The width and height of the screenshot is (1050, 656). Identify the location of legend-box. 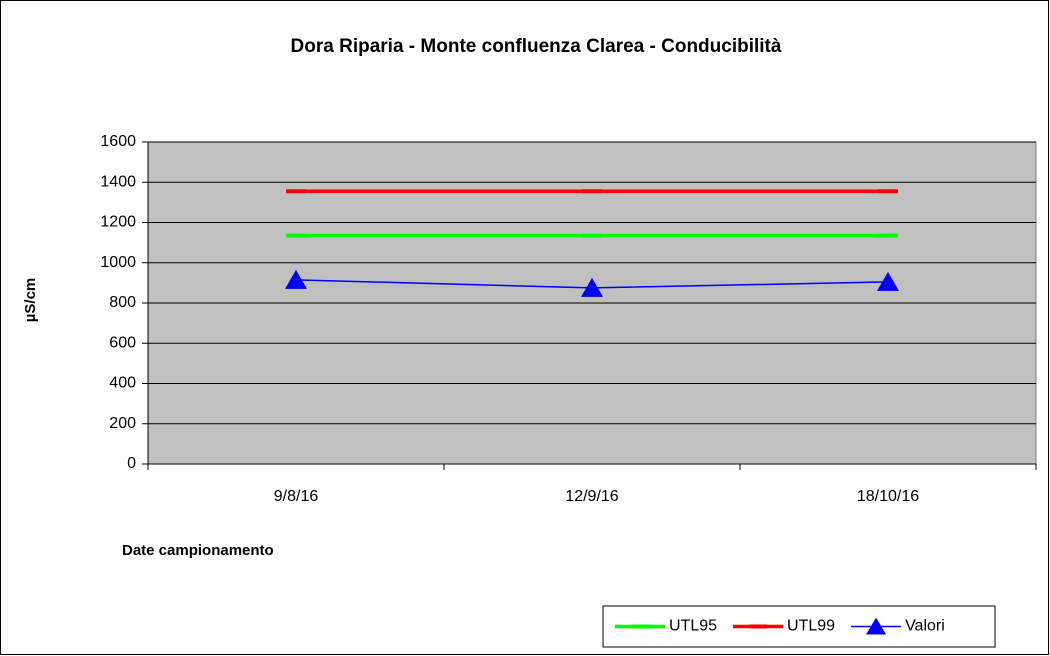
(799, 626).